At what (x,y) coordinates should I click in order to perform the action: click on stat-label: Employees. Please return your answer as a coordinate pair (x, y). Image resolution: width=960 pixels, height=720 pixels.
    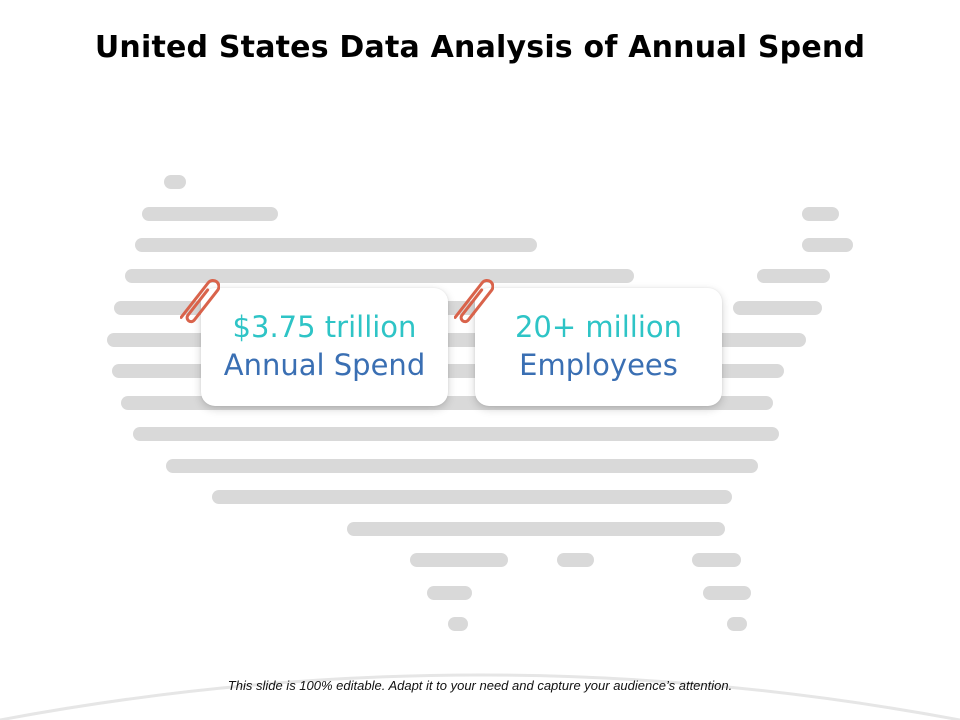
    Looking at the image, I should click on (598, 365).